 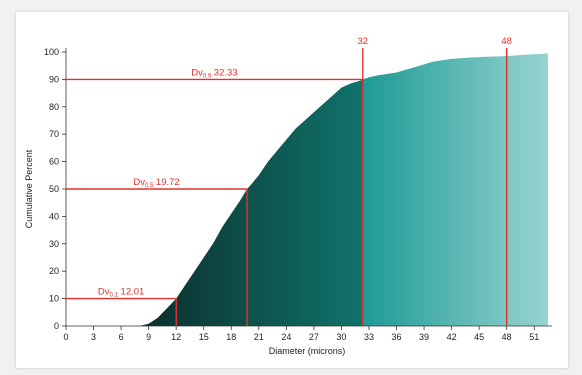 I want to click on x-tick-label-18: 18, so click(x=231, y=337).